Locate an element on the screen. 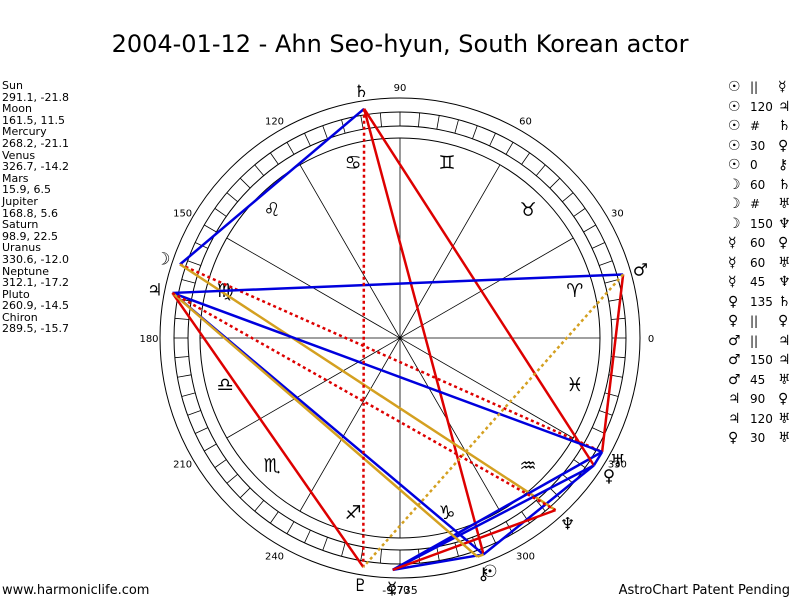  planet-glyph-pluto: ♇ is located at coordinates (360, 586).